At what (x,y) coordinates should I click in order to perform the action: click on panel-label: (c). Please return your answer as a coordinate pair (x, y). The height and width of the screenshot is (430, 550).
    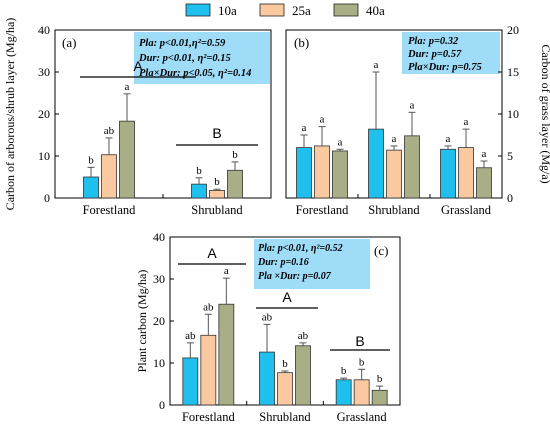
    Looking at the image, I should click on (381, 250).